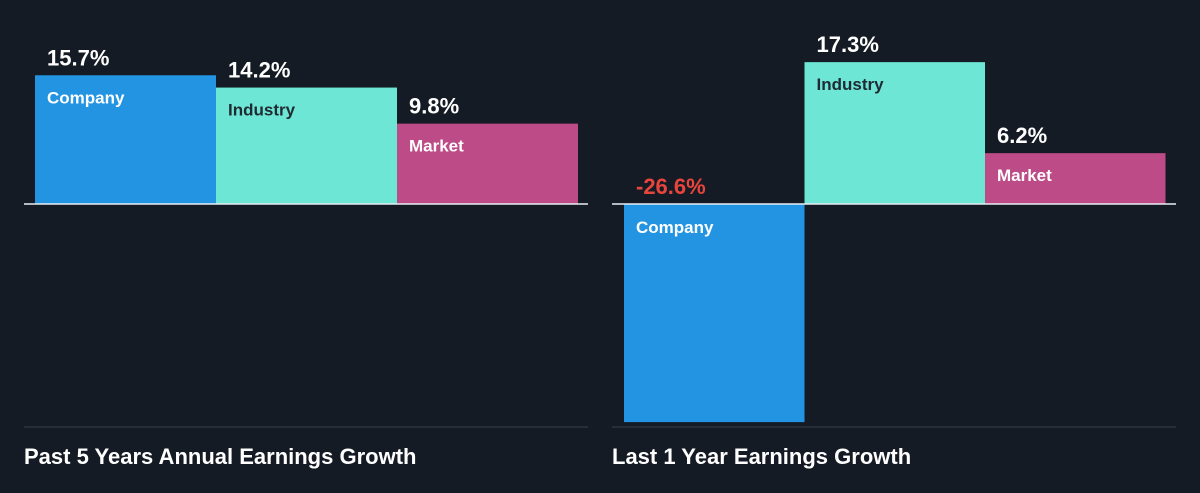  What do you see at coordinates (434, 106) in the screenshot?
I see `value-label-past-5-years-market: 9.8%` at bounding box center [434, 106].